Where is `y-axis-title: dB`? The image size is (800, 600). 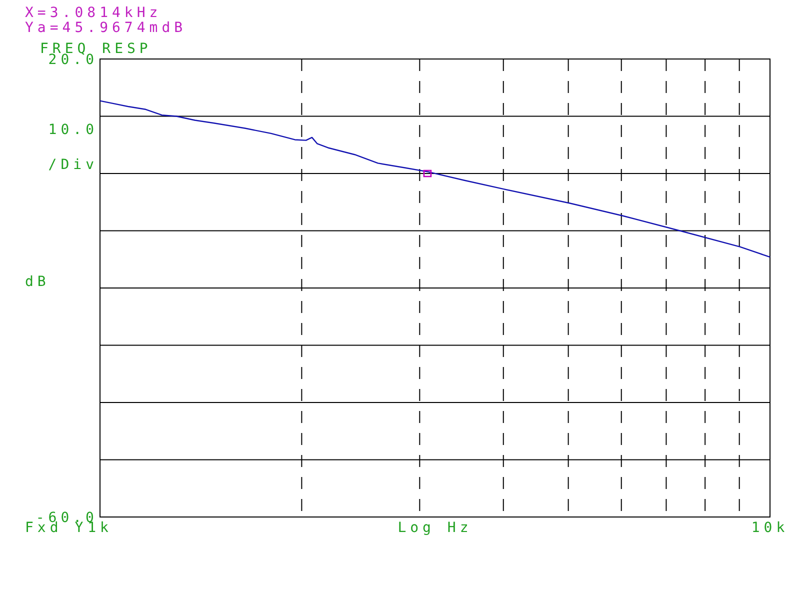 y-axis-title: dB is located at coordinates (37, 282).